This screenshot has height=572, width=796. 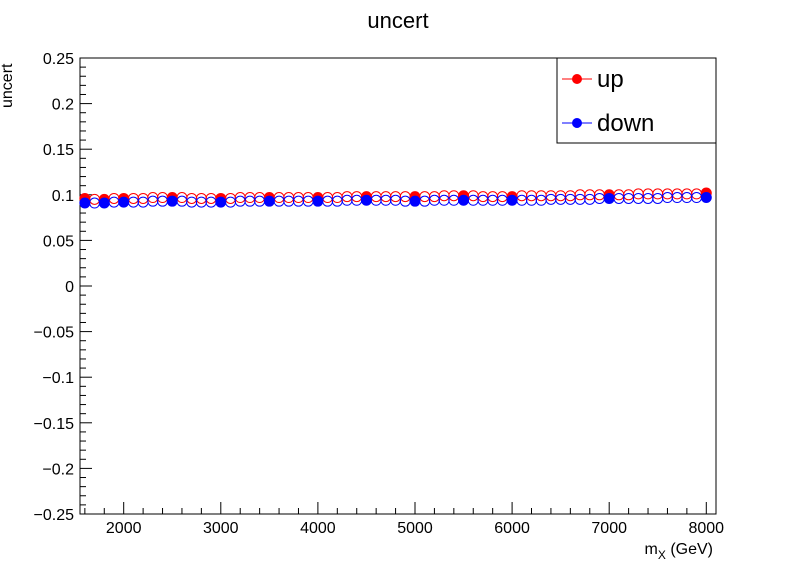 I want to click on x-axis-title: mX (GeV), so click(x=679, y=551).